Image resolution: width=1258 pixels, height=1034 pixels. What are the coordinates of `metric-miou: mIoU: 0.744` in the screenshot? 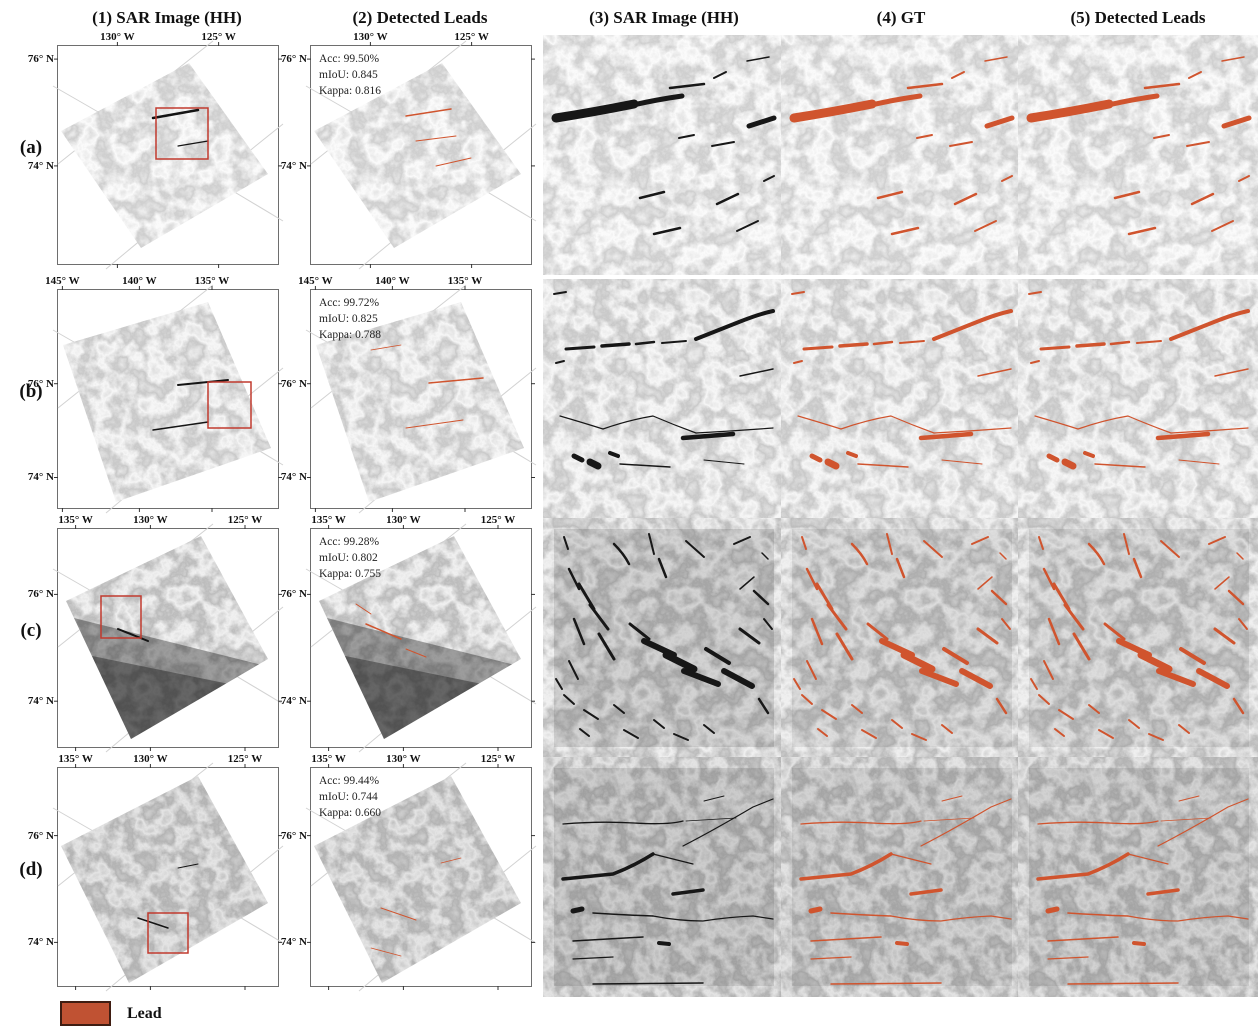 It's located at (348, 797).